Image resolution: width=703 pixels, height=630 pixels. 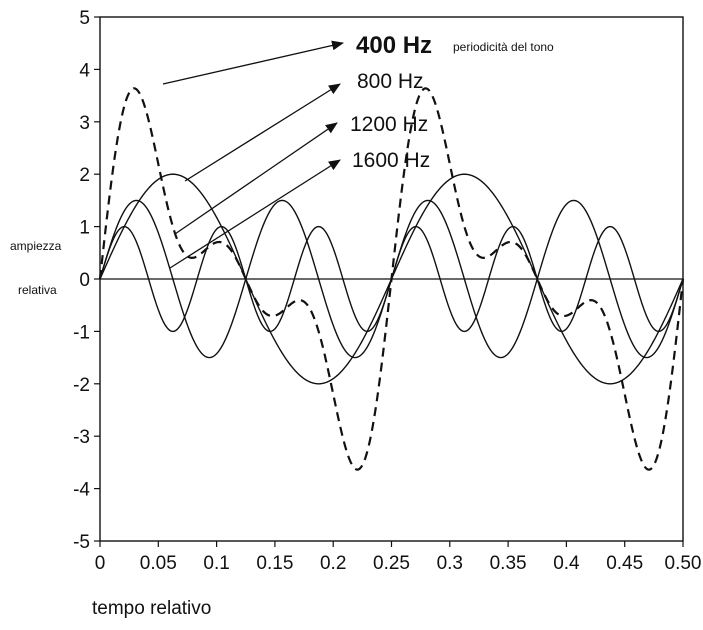 I want to click on x-axis-label: tempo relativo, so click(x=151, y=608).